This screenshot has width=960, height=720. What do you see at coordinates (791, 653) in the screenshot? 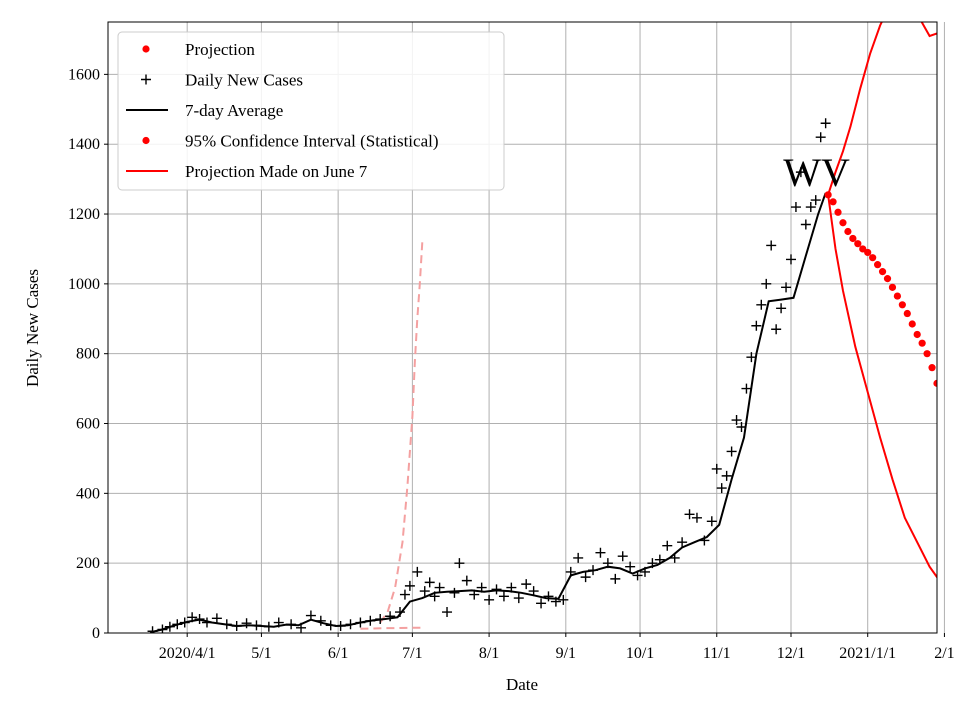
I see `x-tick-label: 12/1` at bounding box center [791, 653].